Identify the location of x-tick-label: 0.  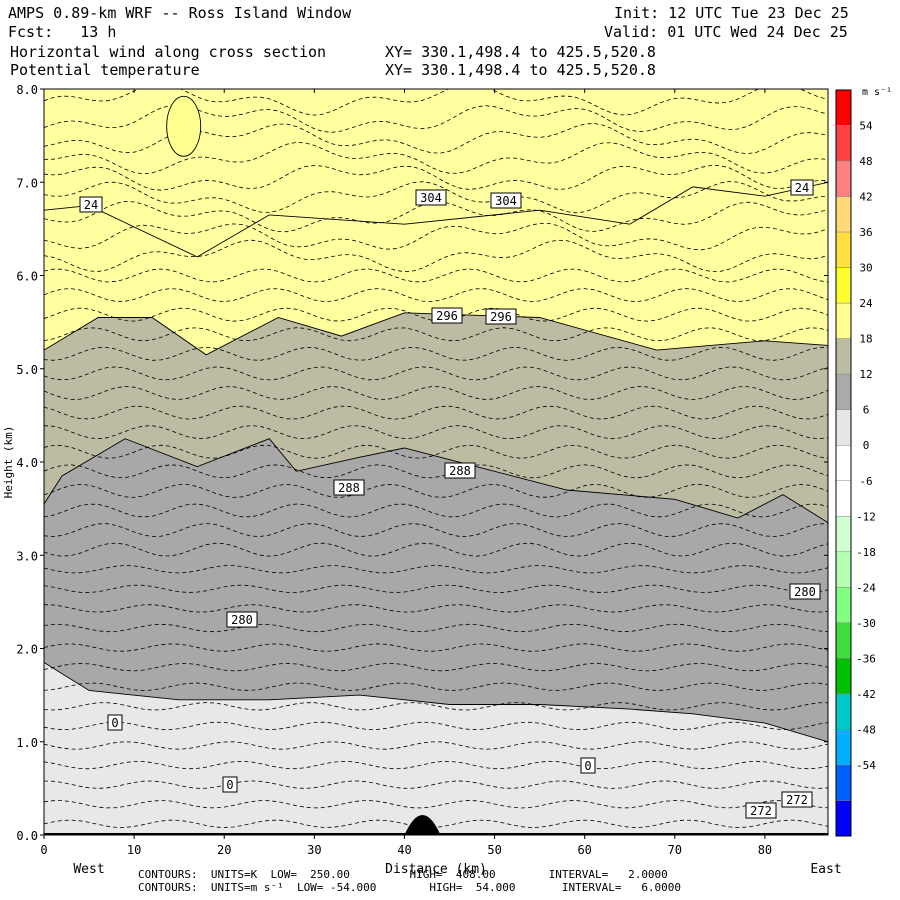
(43, 850).